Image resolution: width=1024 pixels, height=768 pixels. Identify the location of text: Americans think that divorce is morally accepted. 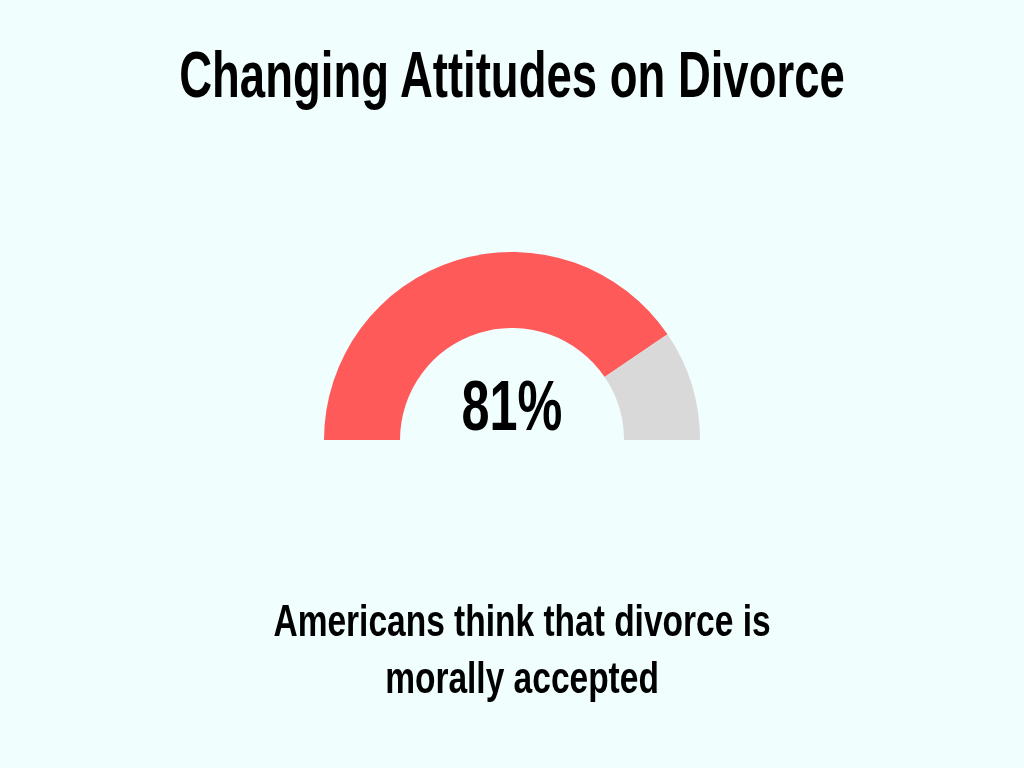
(522, 649).